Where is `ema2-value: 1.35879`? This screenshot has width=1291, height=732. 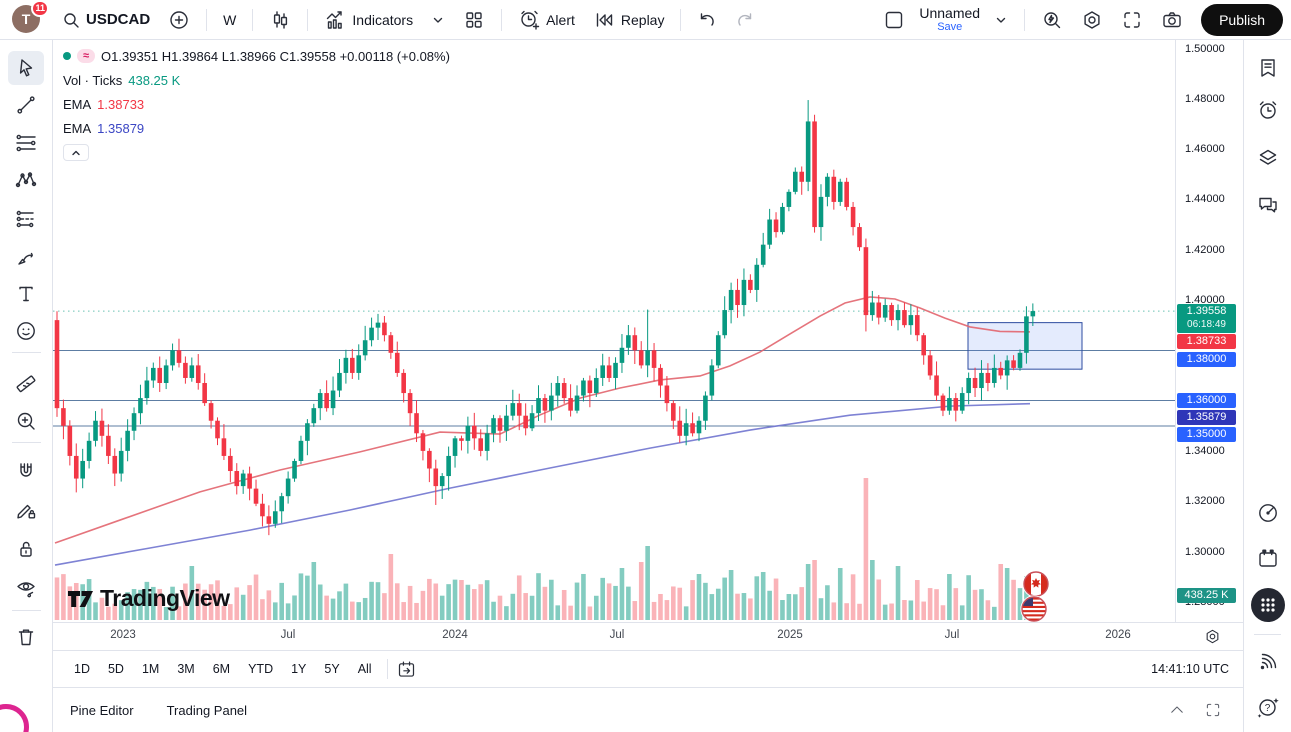
ema2-value: 1.35879 is located at coordinates (121, 128).